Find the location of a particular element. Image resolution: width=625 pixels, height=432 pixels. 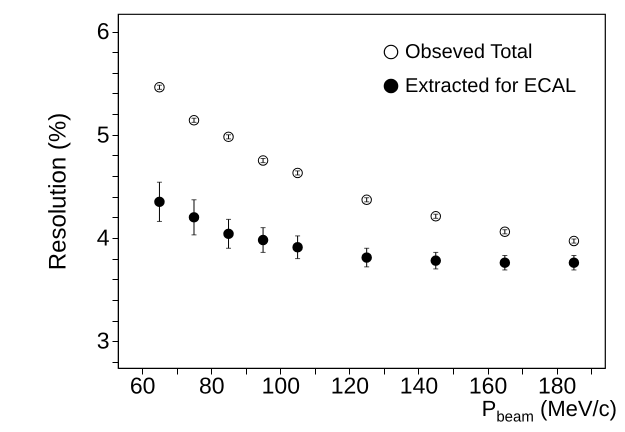

y-tick-label: 6 is located at coordinates (103, 31).